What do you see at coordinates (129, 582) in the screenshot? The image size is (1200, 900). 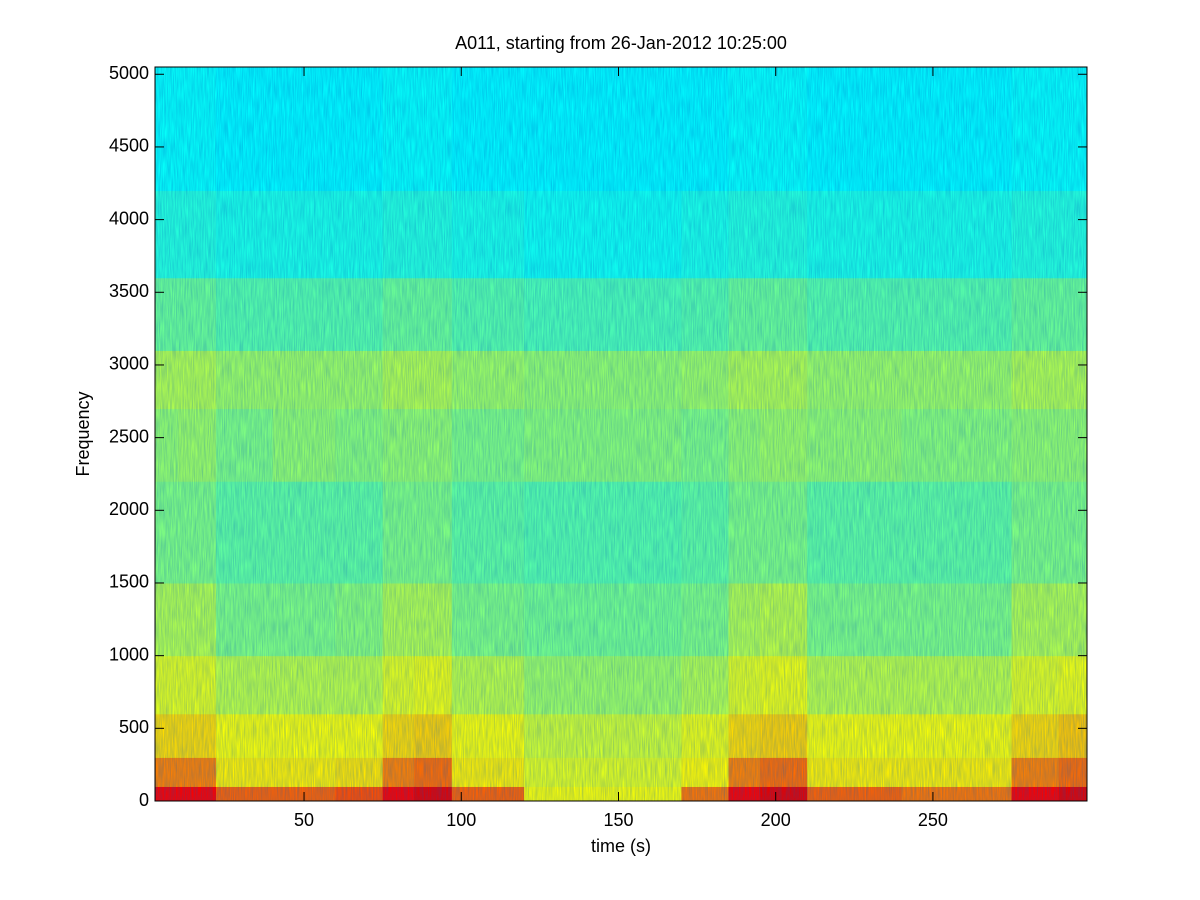 I see `y-tick-label: 1500` at bounding box center [129, 582].